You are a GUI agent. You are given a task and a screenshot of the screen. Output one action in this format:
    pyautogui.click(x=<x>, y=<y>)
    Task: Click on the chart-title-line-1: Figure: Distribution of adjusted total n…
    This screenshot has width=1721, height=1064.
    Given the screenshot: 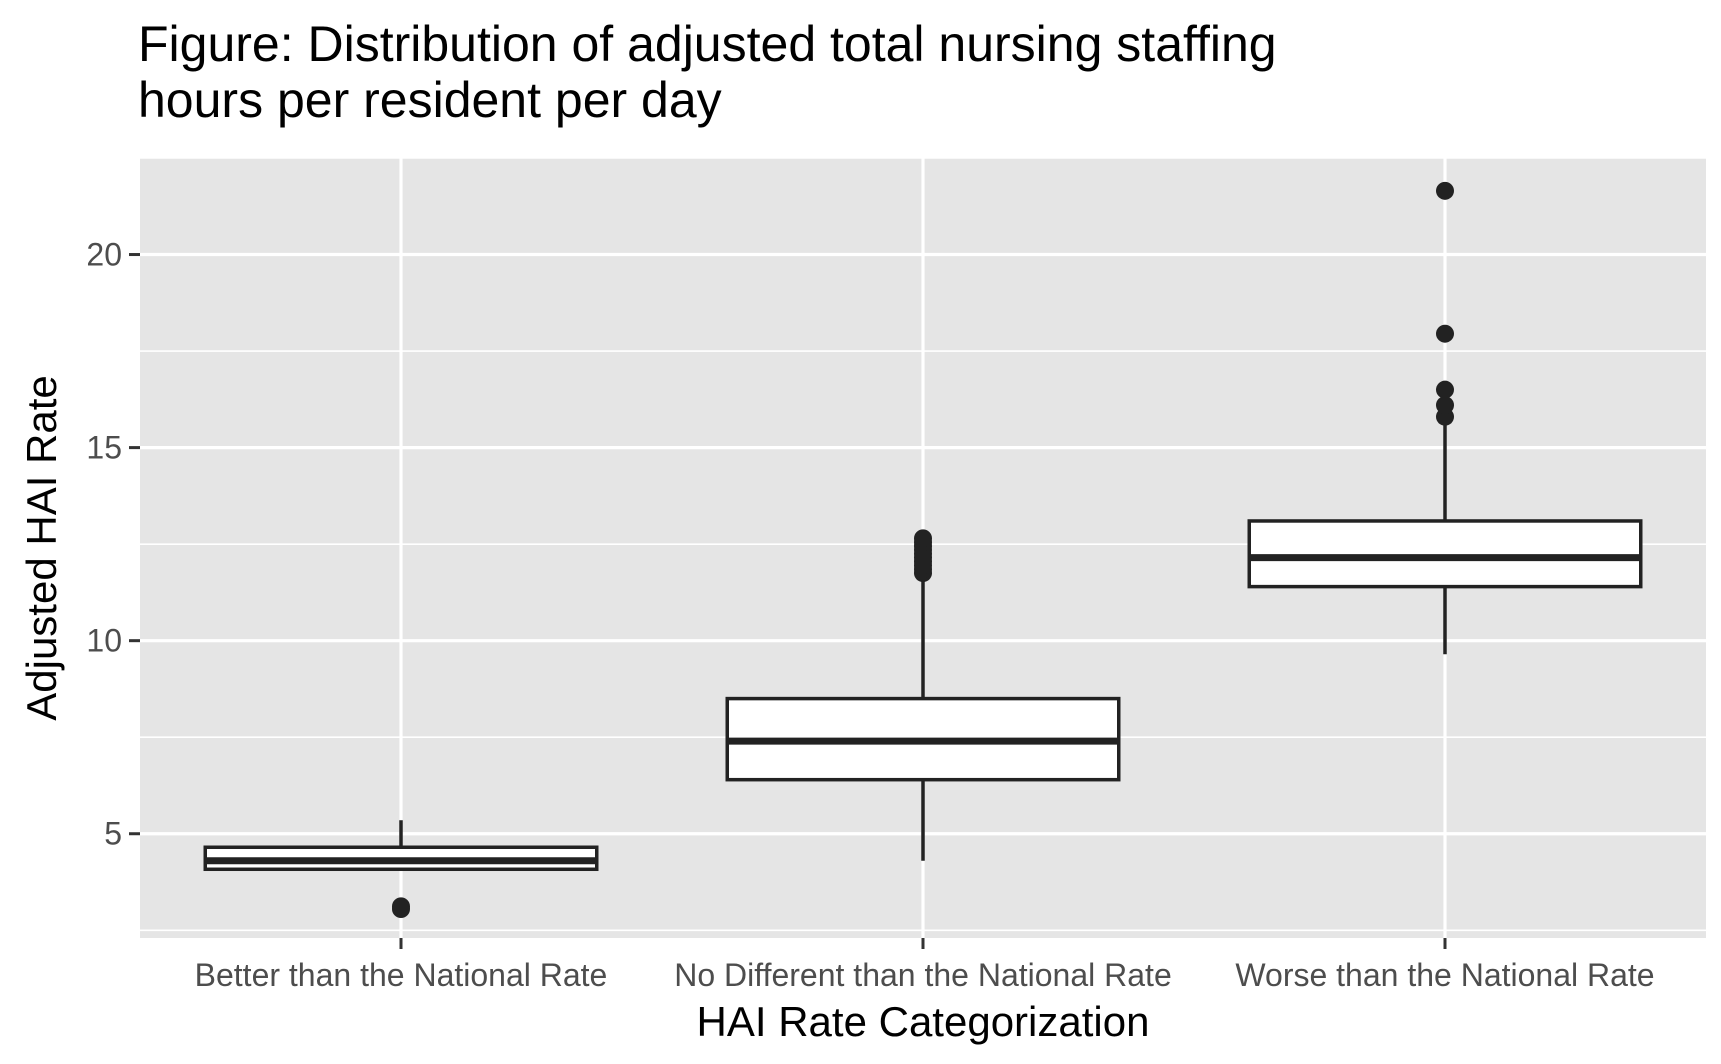 What is the action you would take?
    pyautogui.click(x=707, y=44)
    